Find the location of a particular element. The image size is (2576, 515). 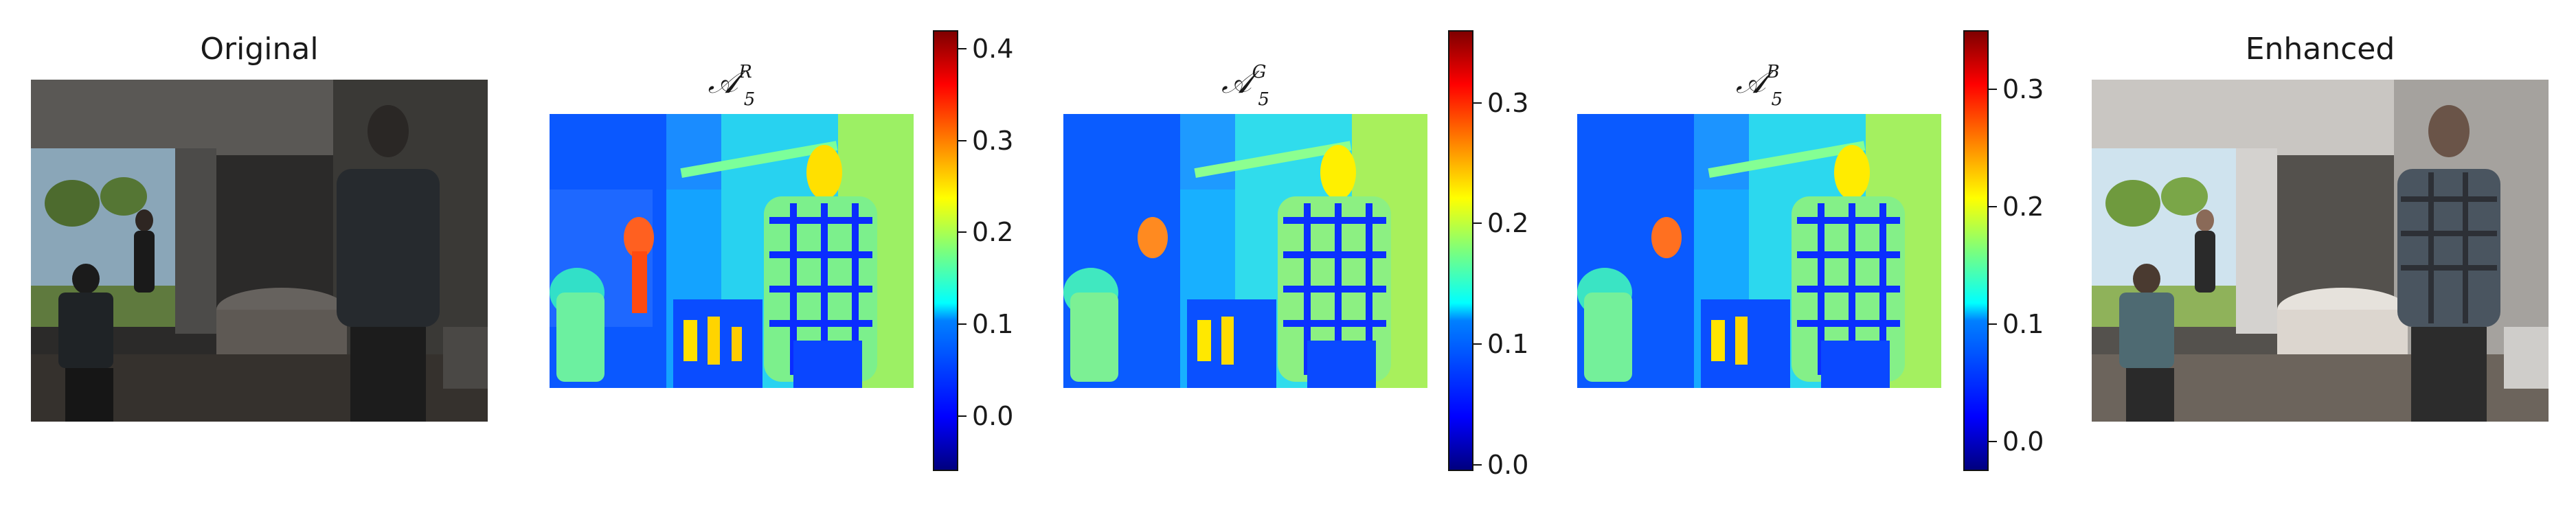

original-title: Original is located at coordinates (259, 49).